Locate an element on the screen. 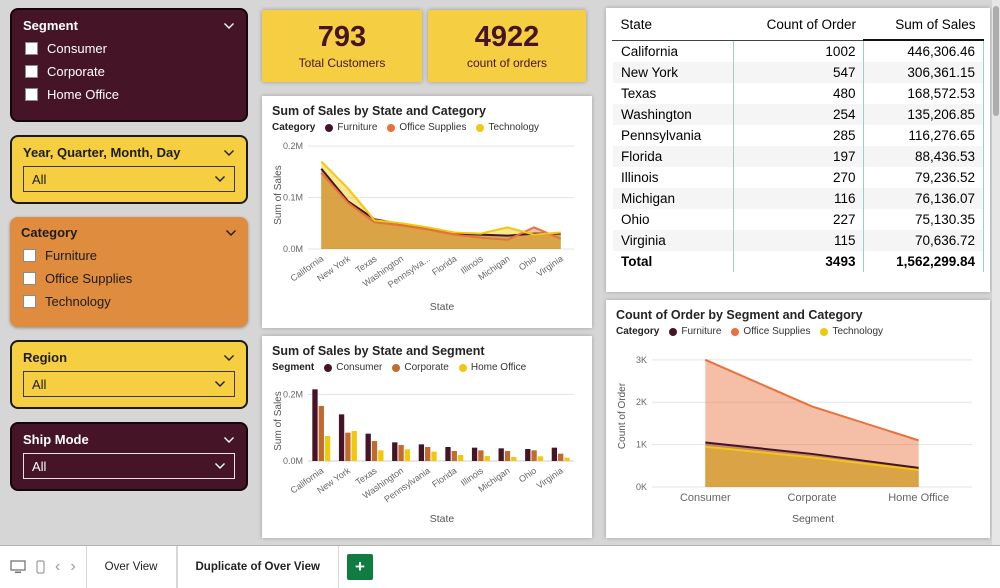 The width and height of the screenshot is (1000, 588). table-row: Michigan 116 76,136.07 is located at coordinates (798, 198).